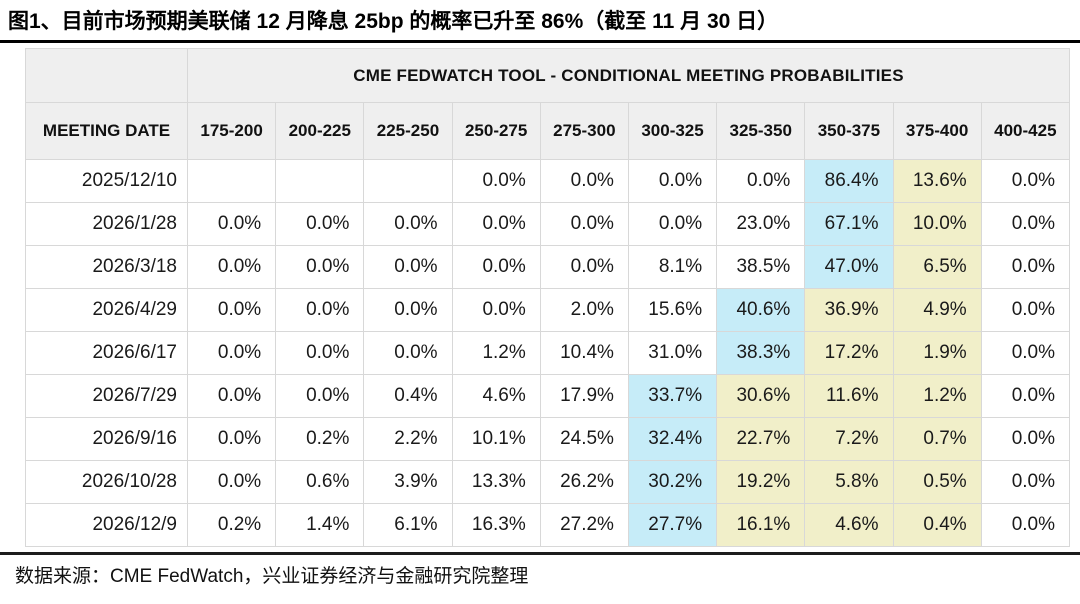  What do you see at coordinates (761, 482) in the screenshot?
I see `probability-cell: 19.2%` at bounding box center [761, 482].